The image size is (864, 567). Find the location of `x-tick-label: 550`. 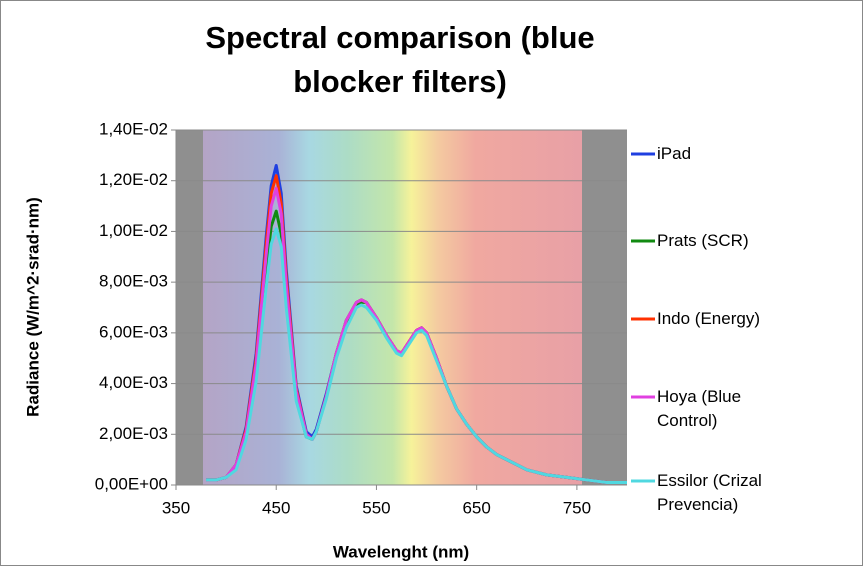

x-tick-label: 550 is located at coordinates (376, 507).